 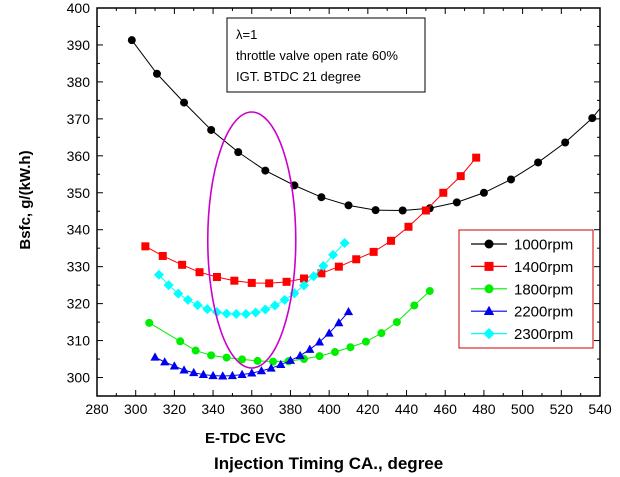 I want to click on x-tick-label: 520, so click(x=562, y=409).